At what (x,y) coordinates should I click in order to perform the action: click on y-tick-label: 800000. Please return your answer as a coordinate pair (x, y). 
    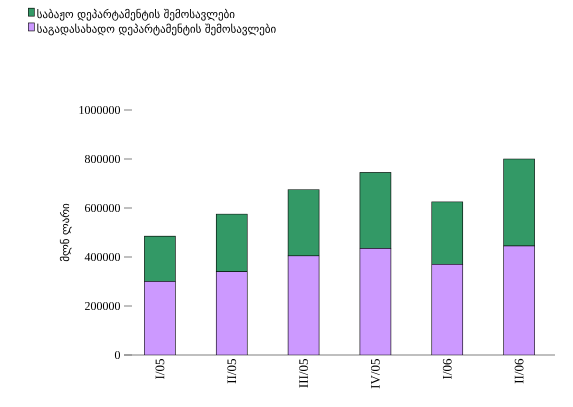
    Looking at the image, I should click on (102, 159).